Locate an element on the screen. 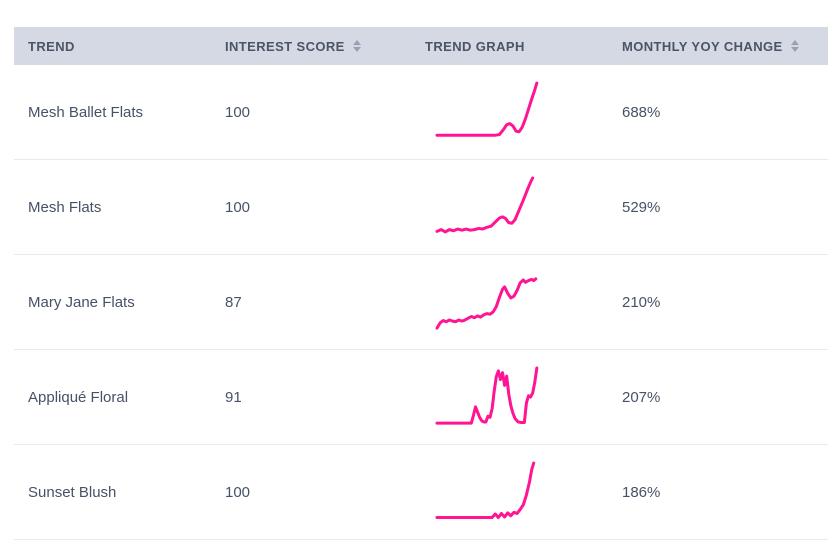 The width and height of the screenshot is (840, 540). yoy-change-cell: 186% is located at coordinates (641, 492).